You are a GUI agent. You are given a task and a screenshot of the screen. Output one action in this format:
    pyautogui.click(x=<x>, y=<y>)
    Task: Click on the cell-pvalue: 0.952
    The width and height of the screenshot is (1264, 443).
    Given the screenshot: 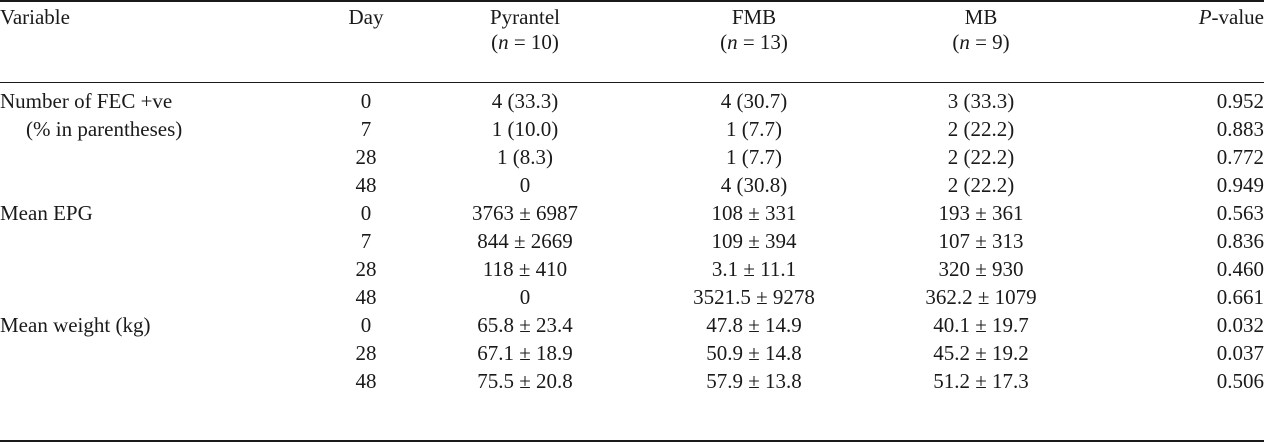 What is the action you would take?
    pyautogui.click(x=1179, y=99)
    